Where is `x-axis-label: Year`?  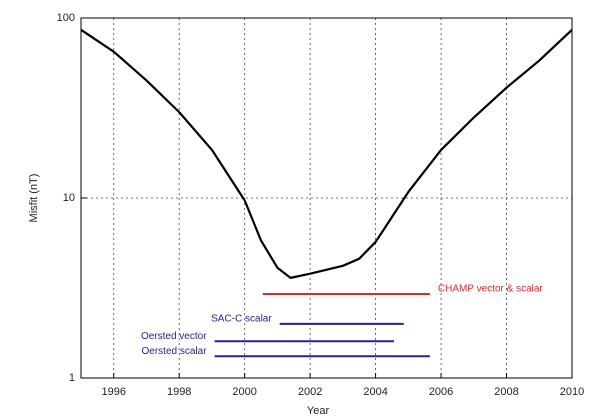
x-axis-label: Year is located at coordinates (318, 411).